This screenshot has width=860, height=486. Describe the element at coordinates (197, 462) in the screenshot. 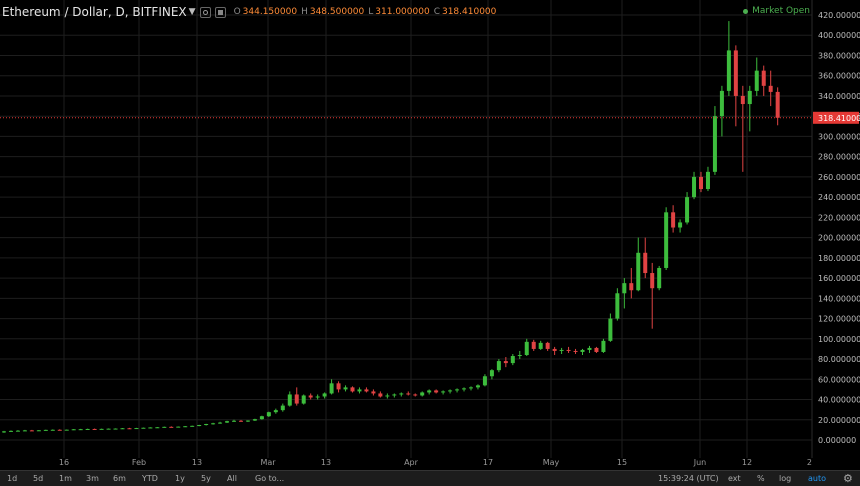

I see `time-tick-label: 13` at that location.